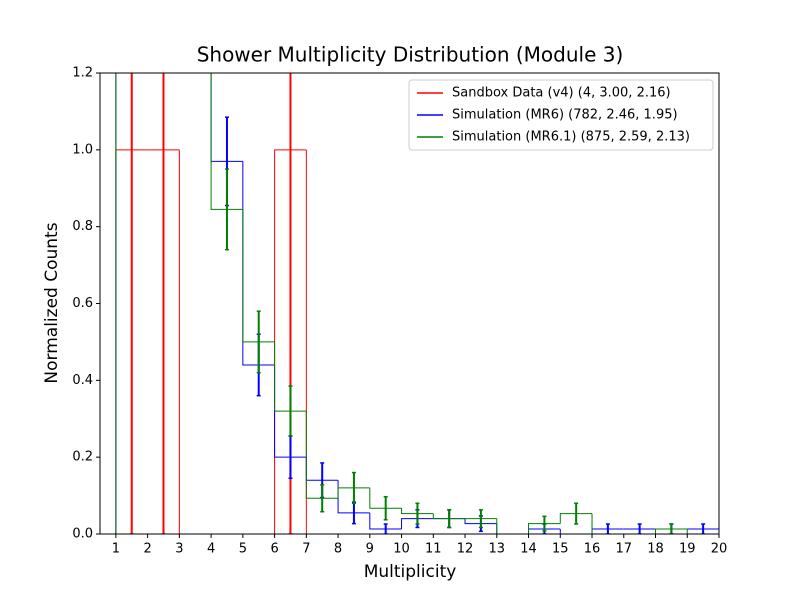  What do you see at coordinates (719, 549) in the screenshot?
I see `x-tick-label: 20` at bounding box center [719, 549].